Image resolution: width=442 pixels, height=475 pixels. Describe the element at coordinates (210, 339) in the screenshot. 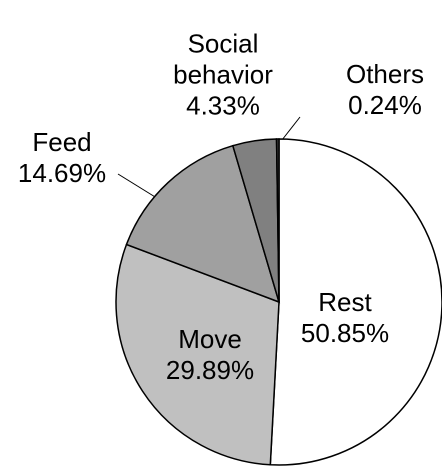

I see `category-name: Move` at that location.